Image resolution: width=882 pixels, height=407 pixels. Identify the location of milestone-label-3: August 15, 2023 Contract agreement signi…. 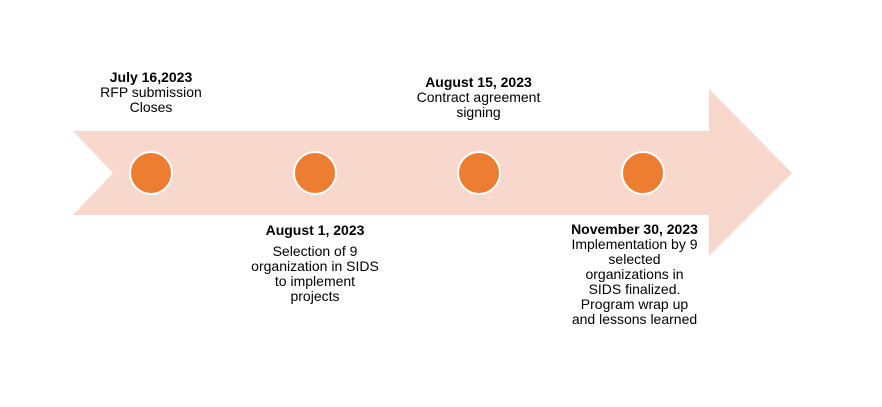
(478, 97).